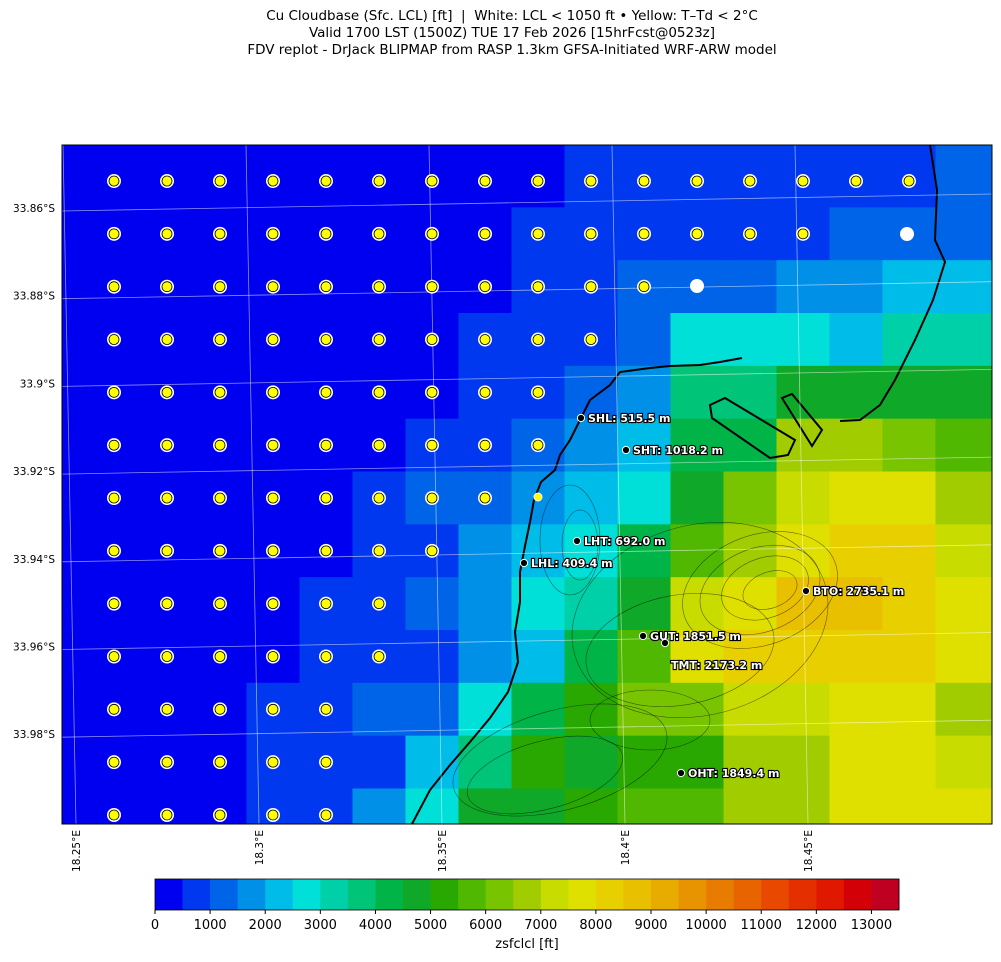  I want to click on white-dot, so click(697, 286).